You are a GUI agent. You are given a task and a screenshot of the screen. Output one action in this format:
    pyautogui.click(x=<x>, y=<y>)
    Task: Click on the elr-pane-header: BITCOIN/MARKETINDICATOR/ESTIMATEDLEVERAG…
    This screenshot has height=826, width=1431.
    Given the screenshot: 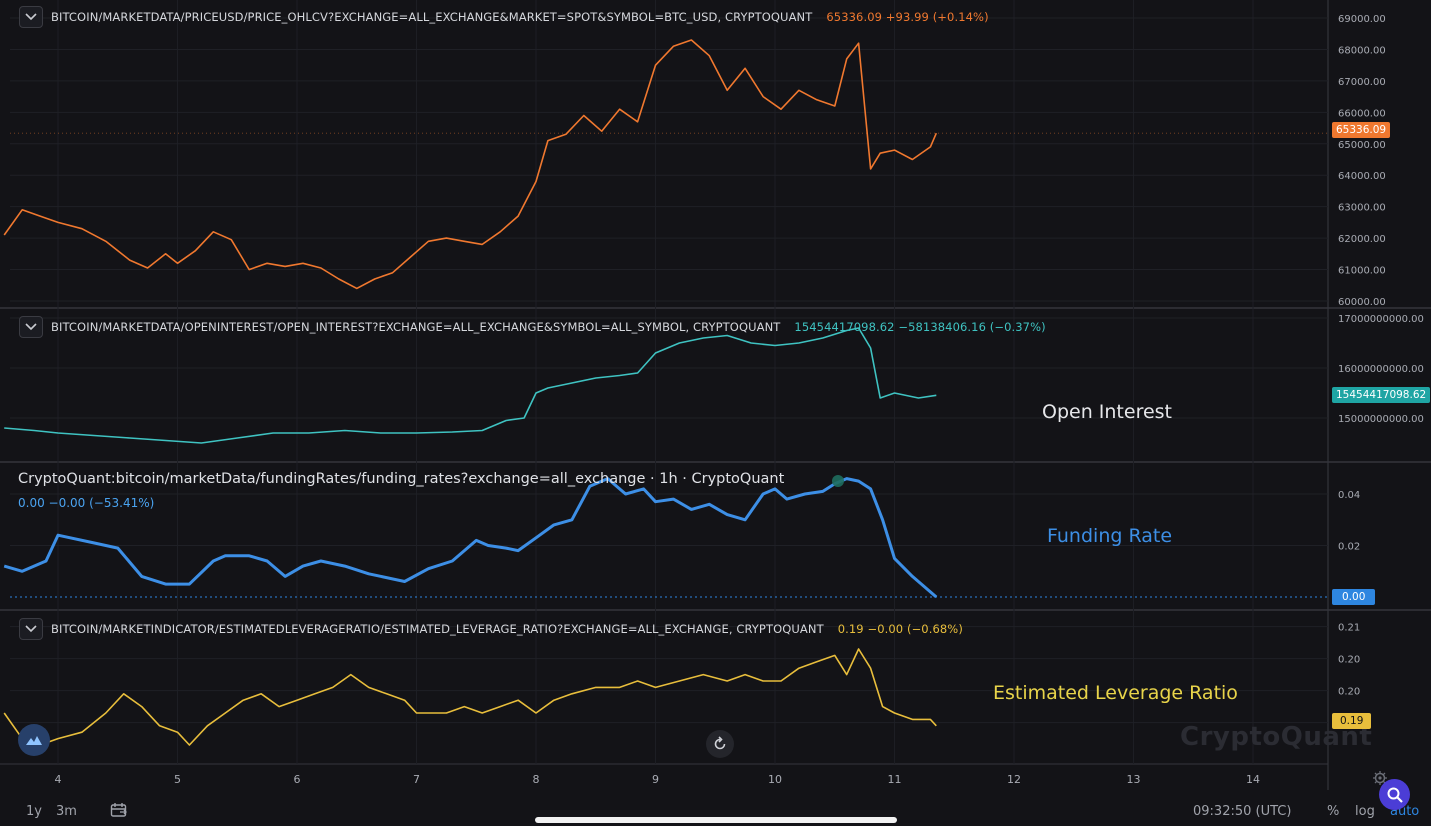 What is the action you would take?
    pyautogui.click(x=491, y=629)
    